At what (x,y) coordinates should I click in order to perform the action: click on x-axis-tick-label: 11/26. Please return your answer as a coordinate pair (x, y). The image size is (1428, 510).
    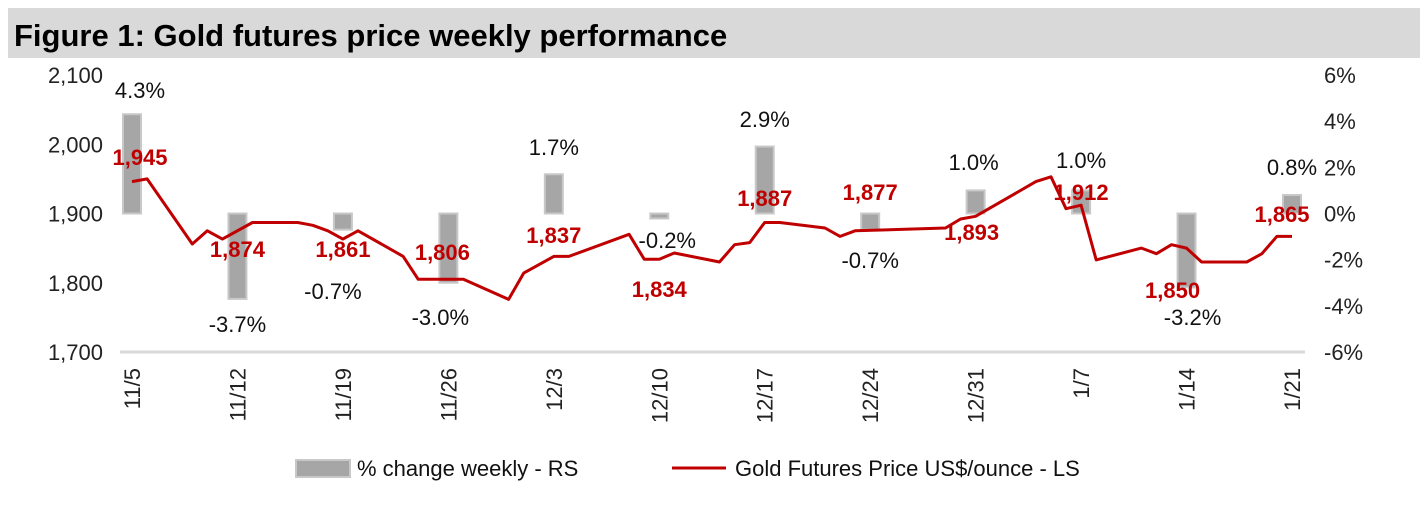
    Looking at the image, I should click on (448, 394).